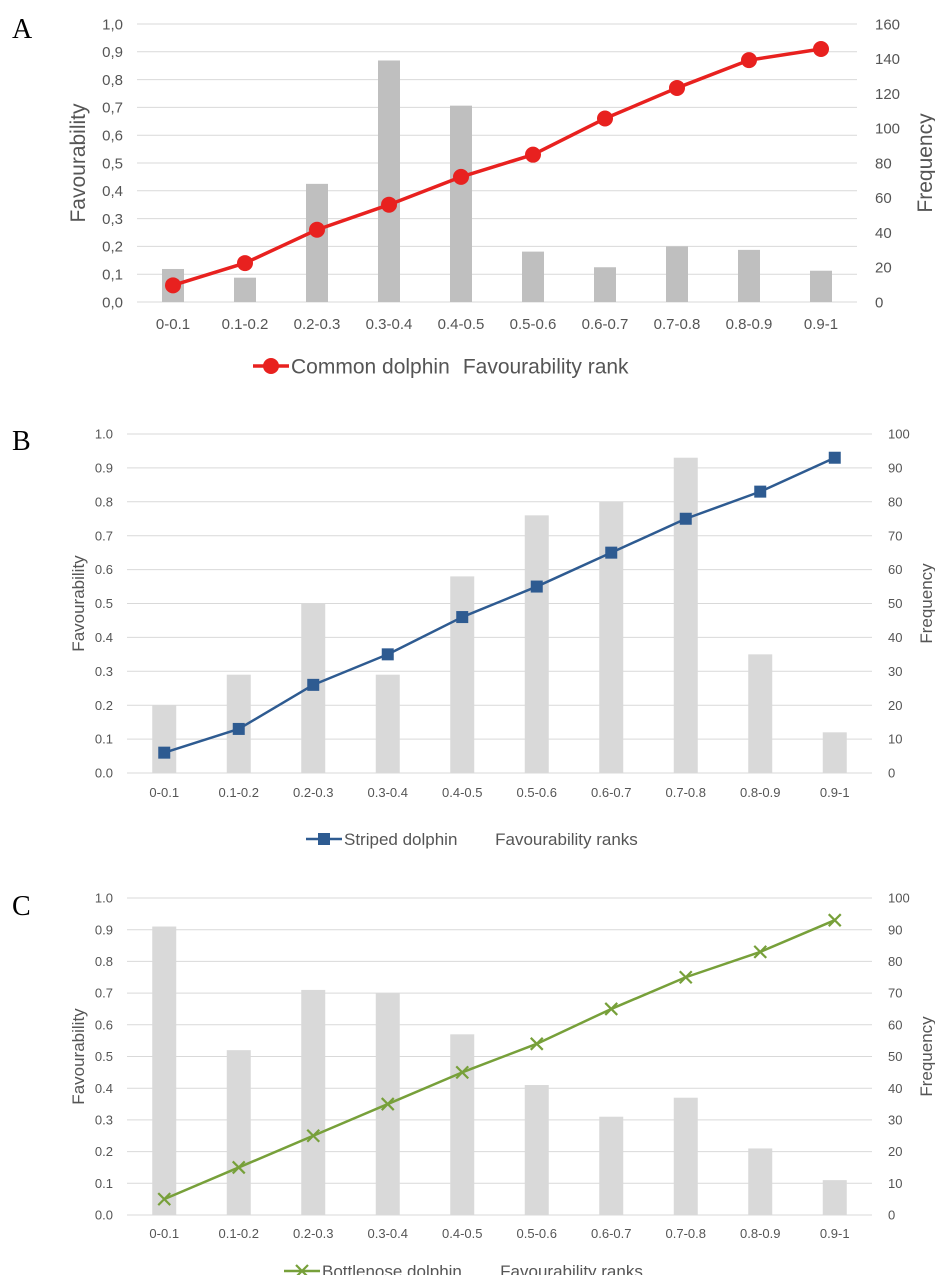  Describe the element at coordinates (895, 739) in the screenshot. I see `y2-tick-label: 10` at that location.